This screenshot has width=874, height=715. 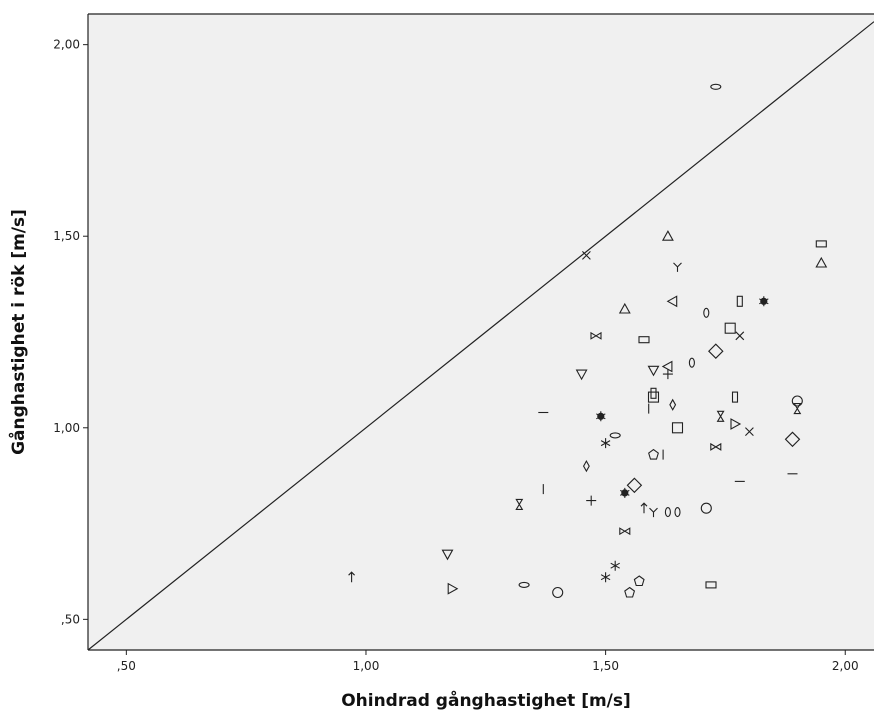 What do you see at coordinates (18, 332) in the screenshot?
I see `y-axis-title: Gånghastighet i rök [m/s]` at bounding box center [18, 332].